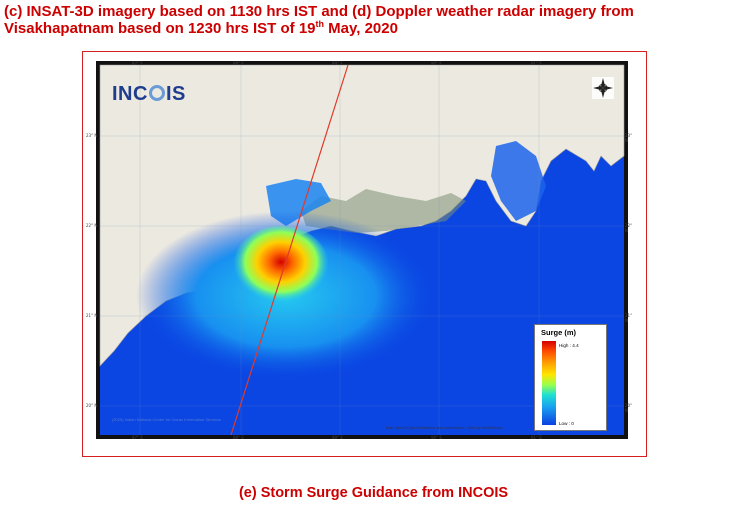  Describe the element at coordinates (130, 94) in the screenshot. I see `logo-text-a: INC` at that location.